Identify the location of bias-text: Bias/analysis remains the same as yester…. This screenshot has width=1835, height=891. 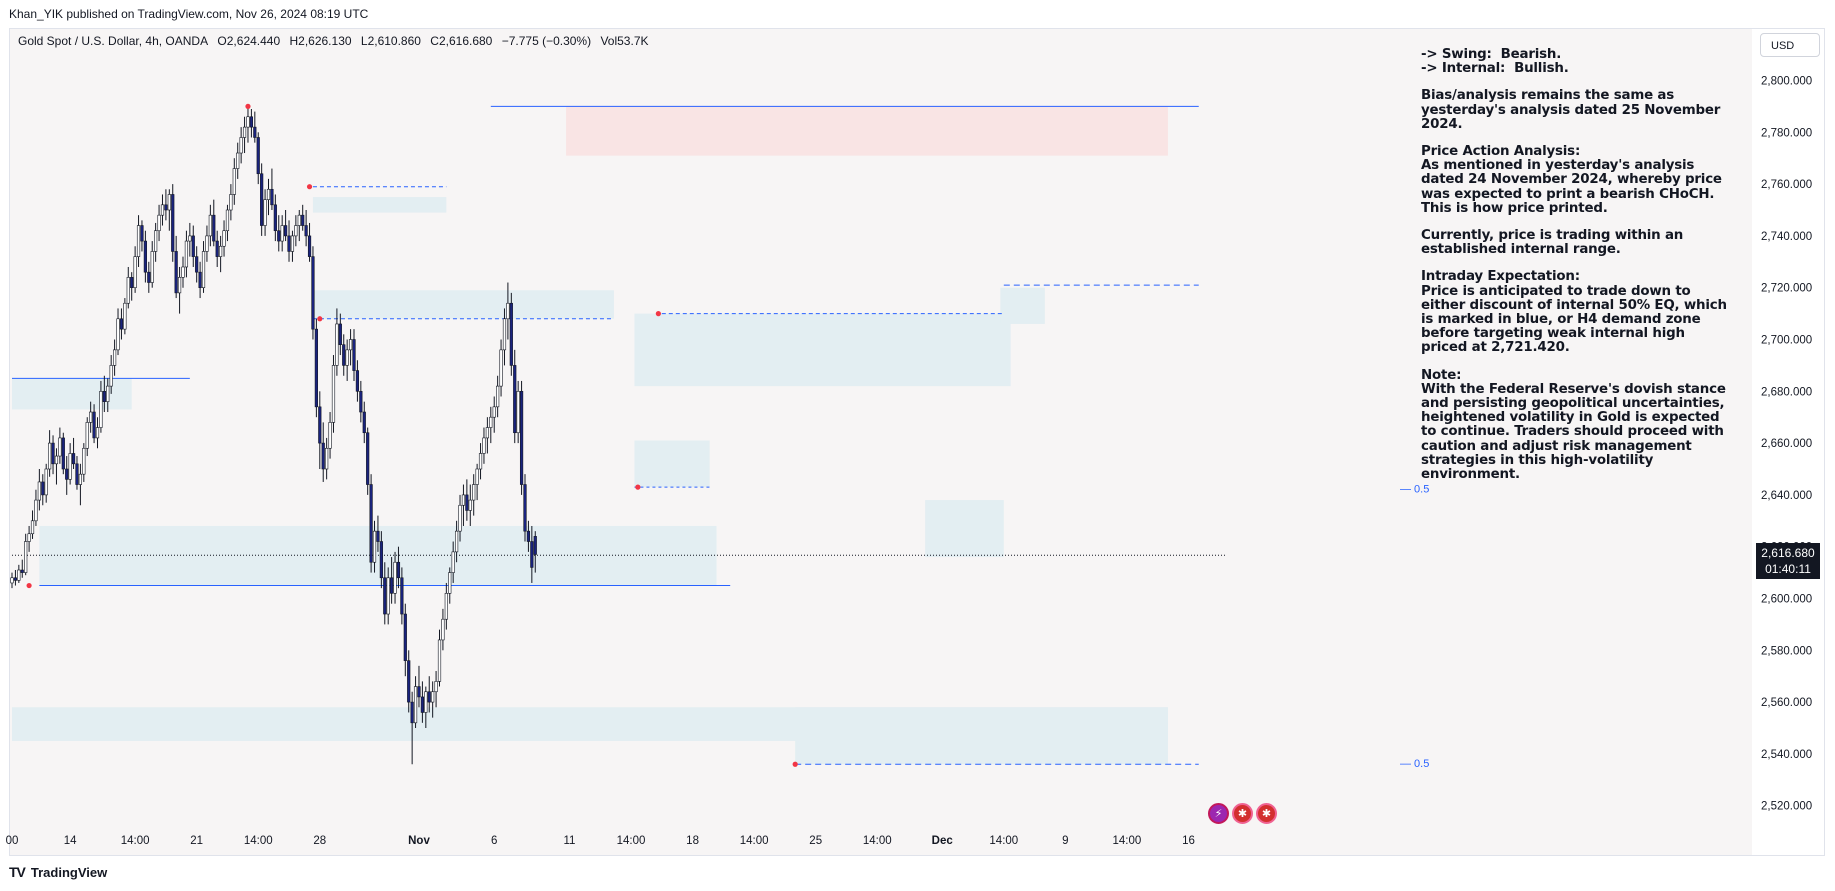
(1573, 110).